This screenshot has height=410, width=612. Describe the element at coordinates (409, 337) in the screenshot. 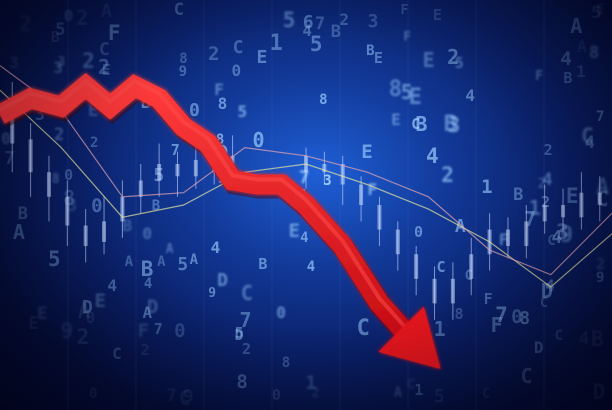

I see `arrow-head` at that location.